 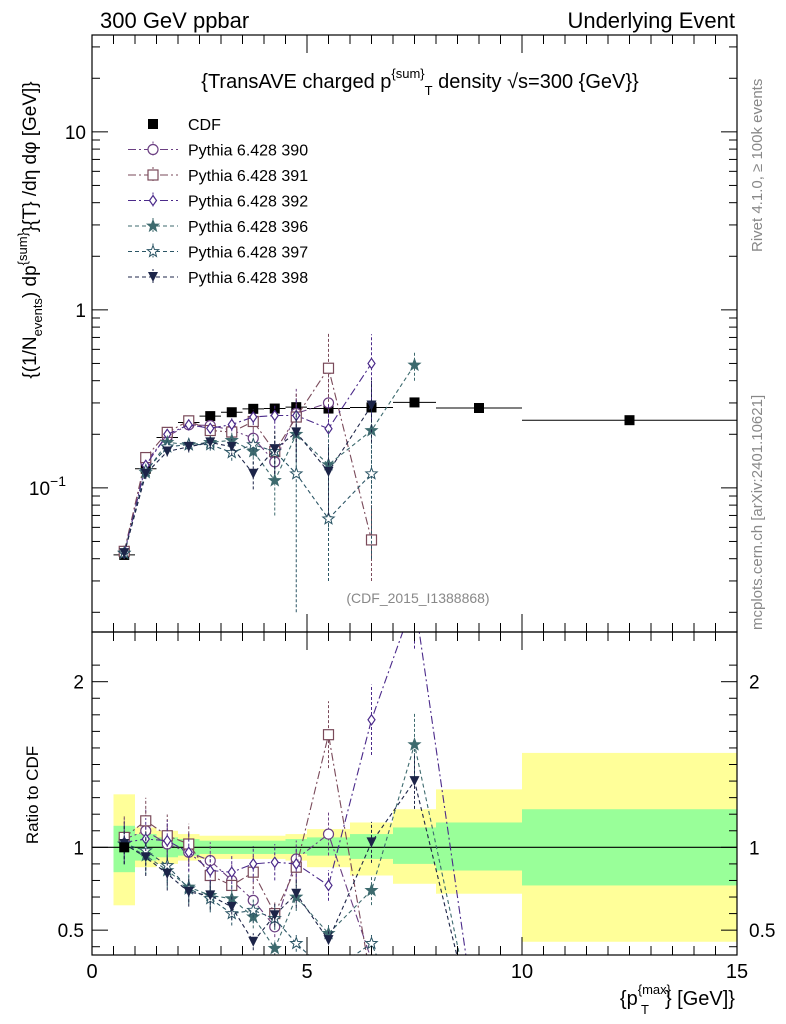 What do you see at coordinates (651, 20) in the screenshot?
I see `header-right: Underlying Event` at bounding box center [651, 20].